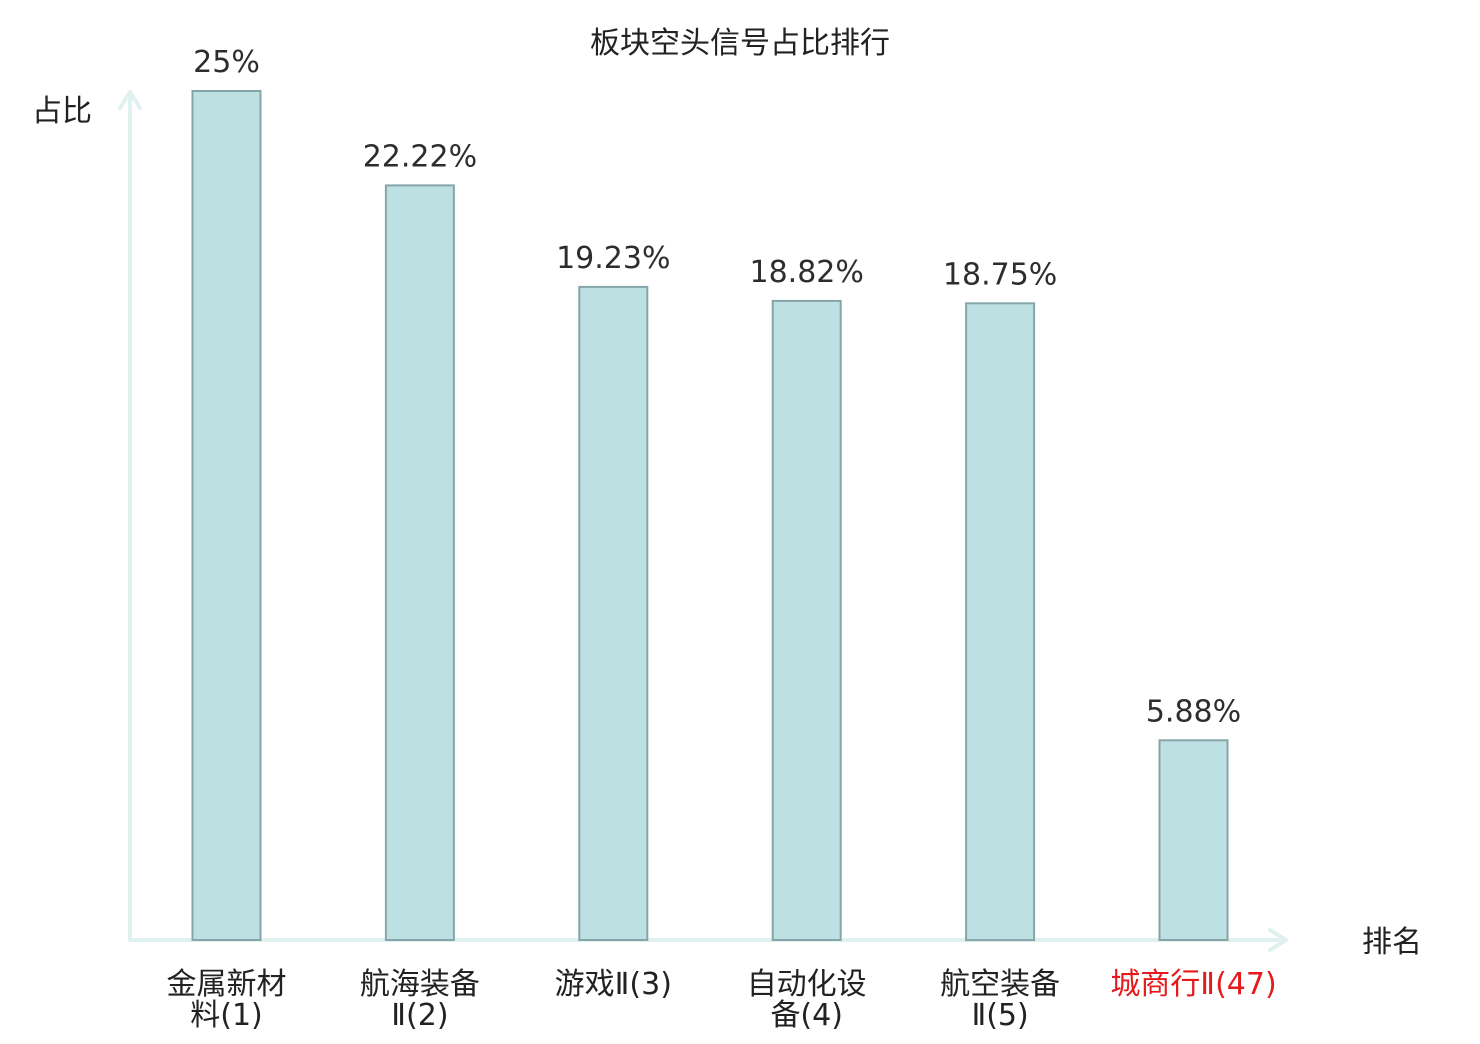 This screenshot has height=1044, width=1480. Describe the element at coordinates (1000, 984) in the screenshot. I see `x-tick-label: 航空装备` at that location.